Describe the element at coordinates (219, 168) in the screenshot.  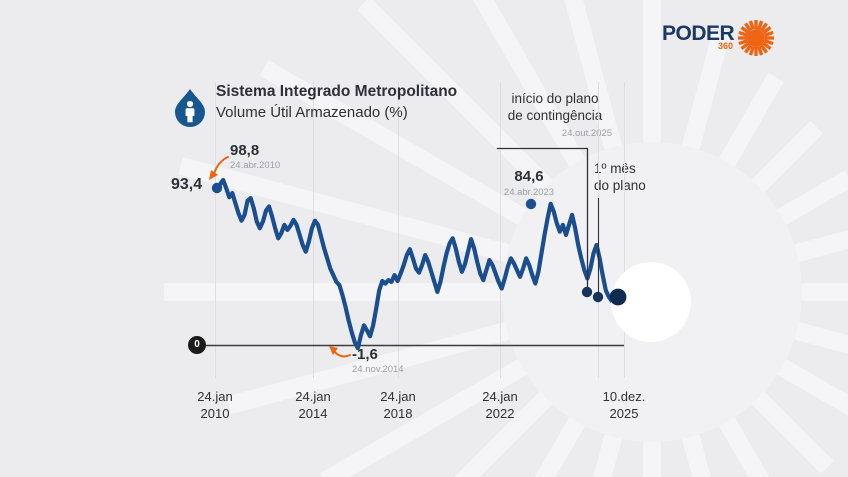
I see `arrow-to-peak-2010` at that location.